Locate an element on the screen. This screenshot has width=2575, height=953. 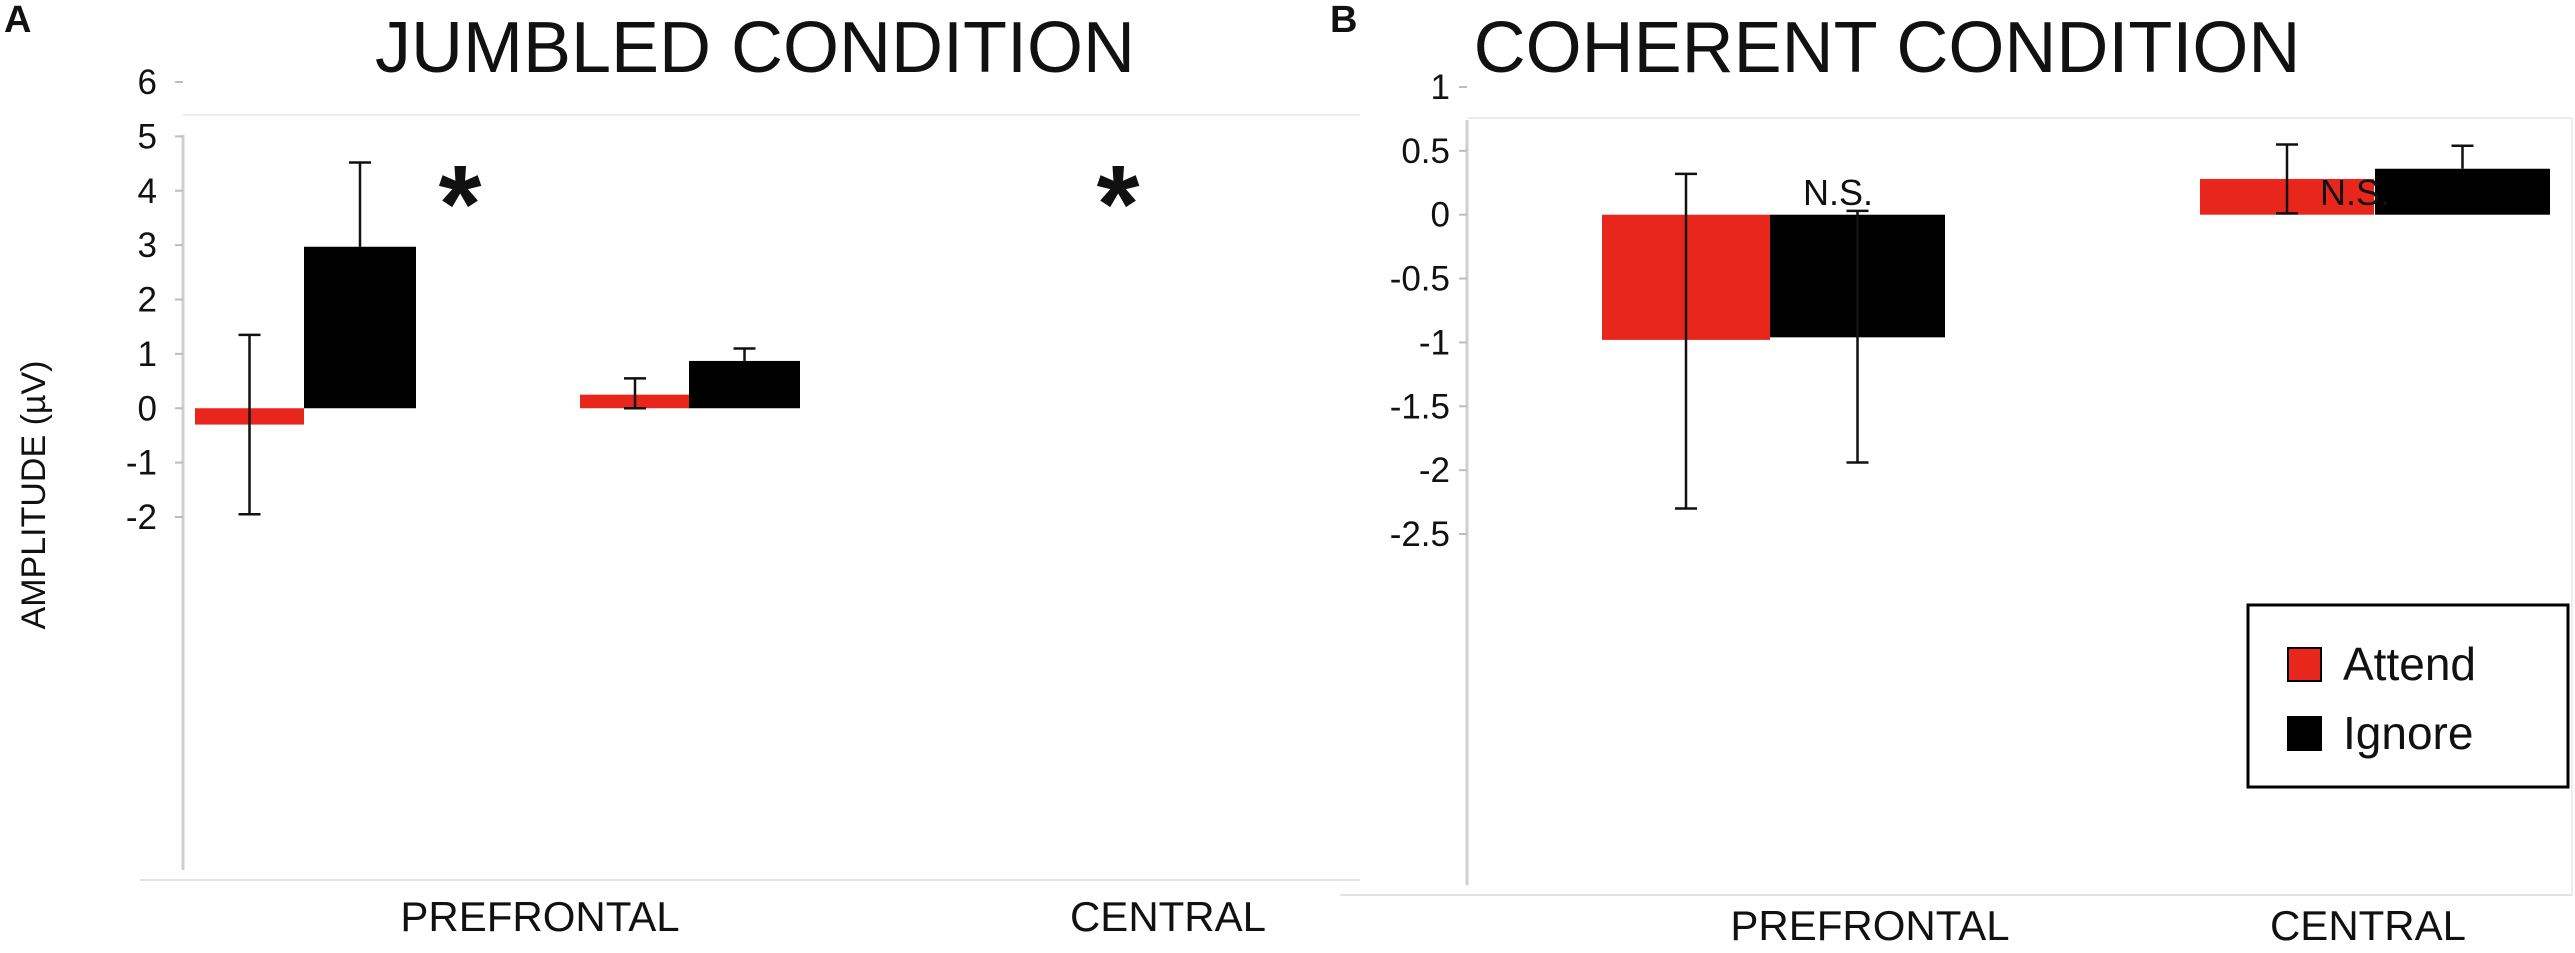
panel-b-categories: PREFRONTAL CENTRAL is located at coordinates (2098, 925).